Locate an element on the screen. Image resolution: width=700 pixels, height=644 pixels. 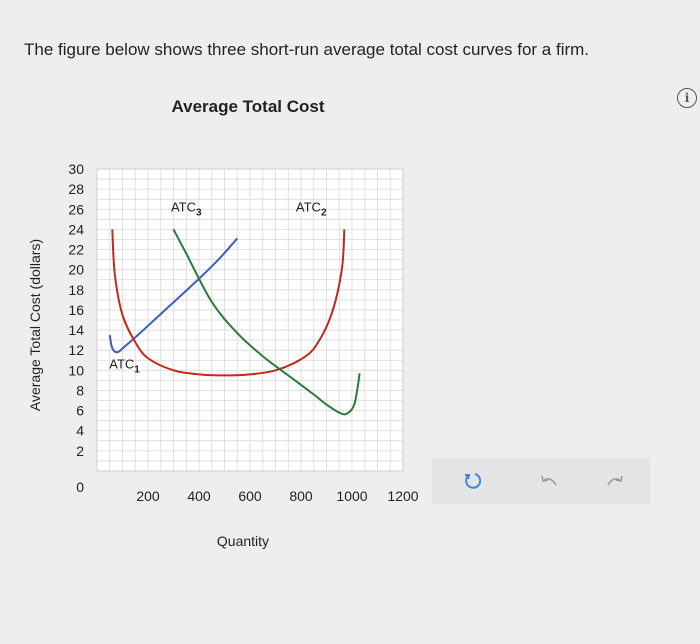
y-axis-label: Average Total Cost (dollars) is located at coordinates (35, 325).